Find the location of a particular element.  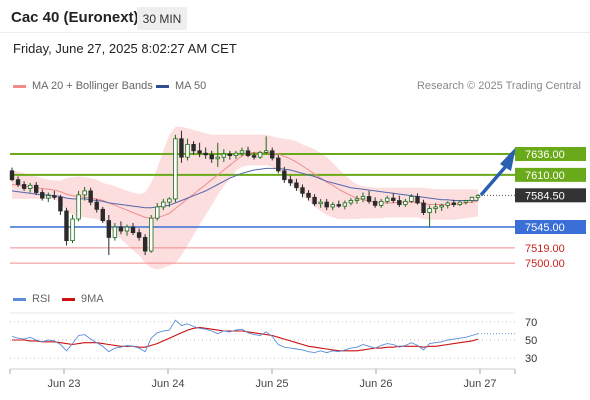

interval-selector: 30 MIN is located at coordinates (162, 18).